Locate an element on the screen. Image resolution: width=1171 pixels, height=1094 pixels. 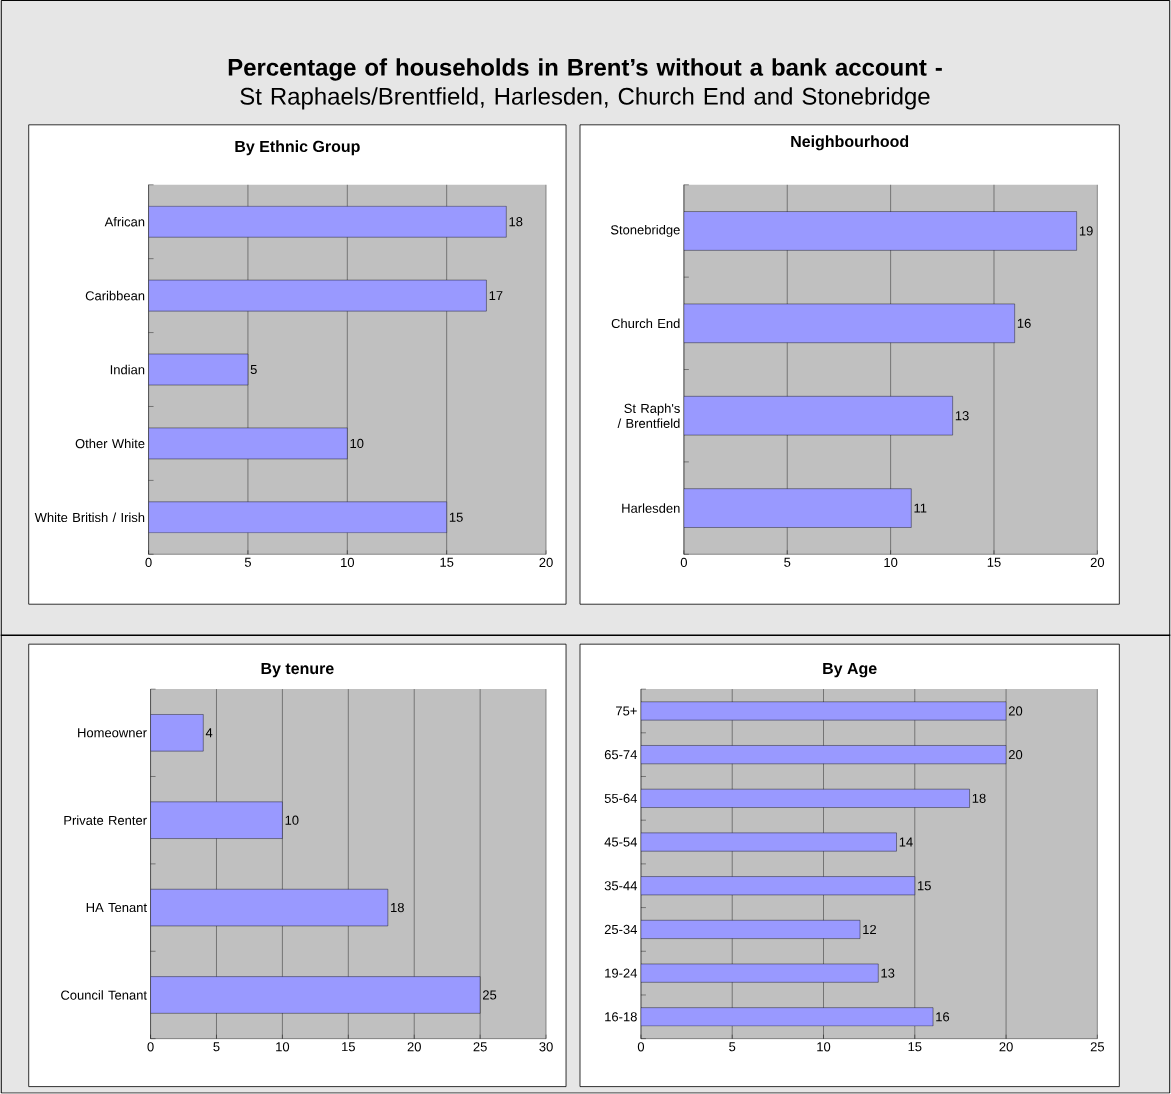
chart-title: Neighbourhood is located at coordinates (850, 143).